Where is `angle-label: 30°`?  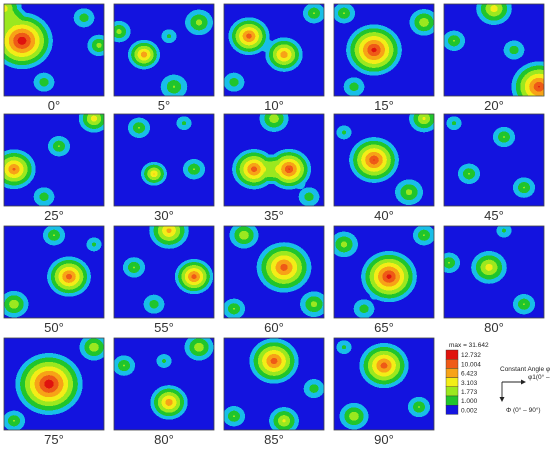
angle-label: 30° is located at coordinates (164, 215).